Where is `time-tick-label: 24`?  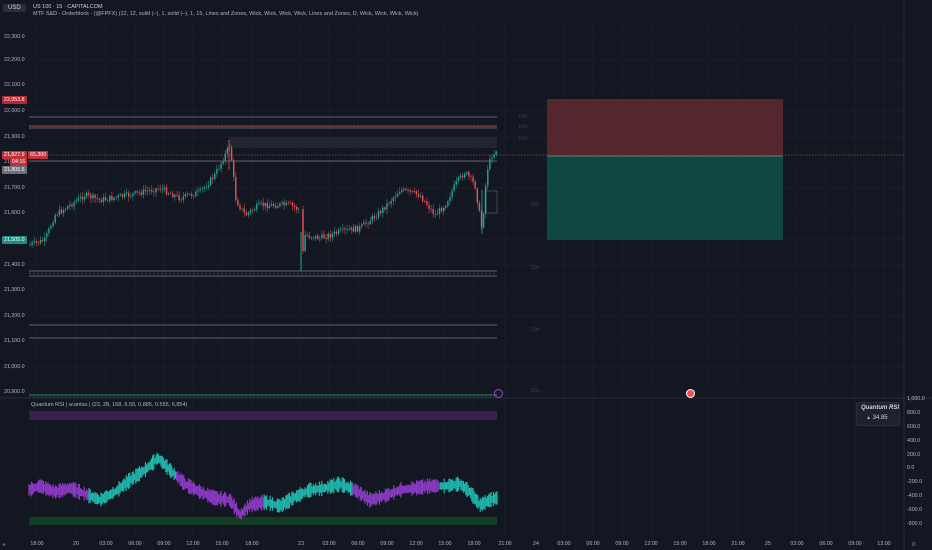 time-tick-label: 24 is located at coordinates (536, 544).